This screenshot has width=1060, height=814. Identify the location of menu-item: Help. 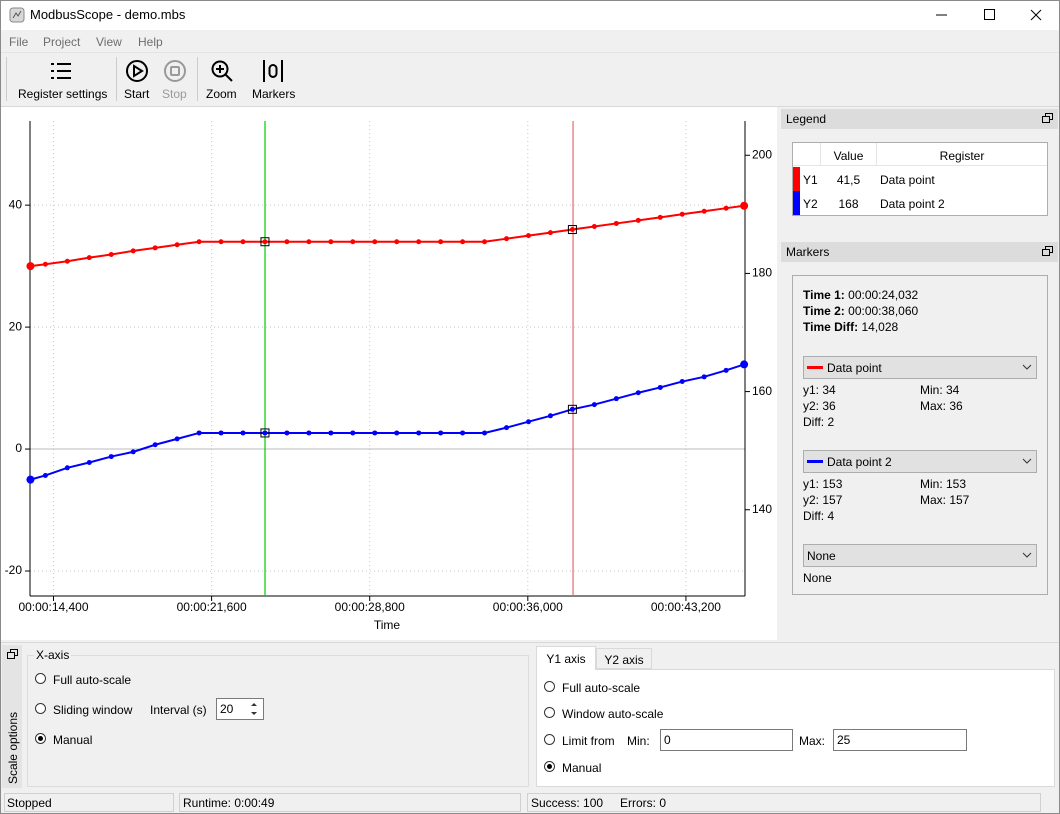
(150, 42).